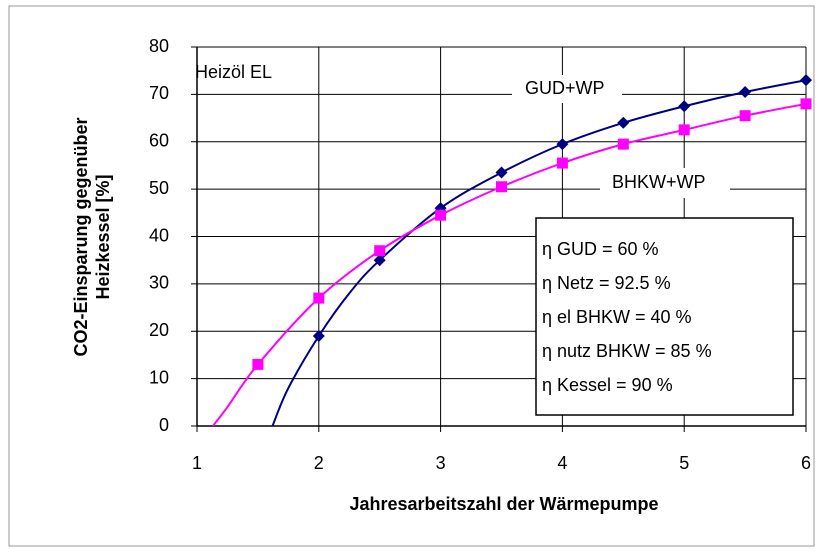 Image resolution: width=821 pixels, height=556 pixels. What do you see at coordinates (319, 463) in the screenshot?
I see `x-tick-label: 2` at bounding box center [319, 463].